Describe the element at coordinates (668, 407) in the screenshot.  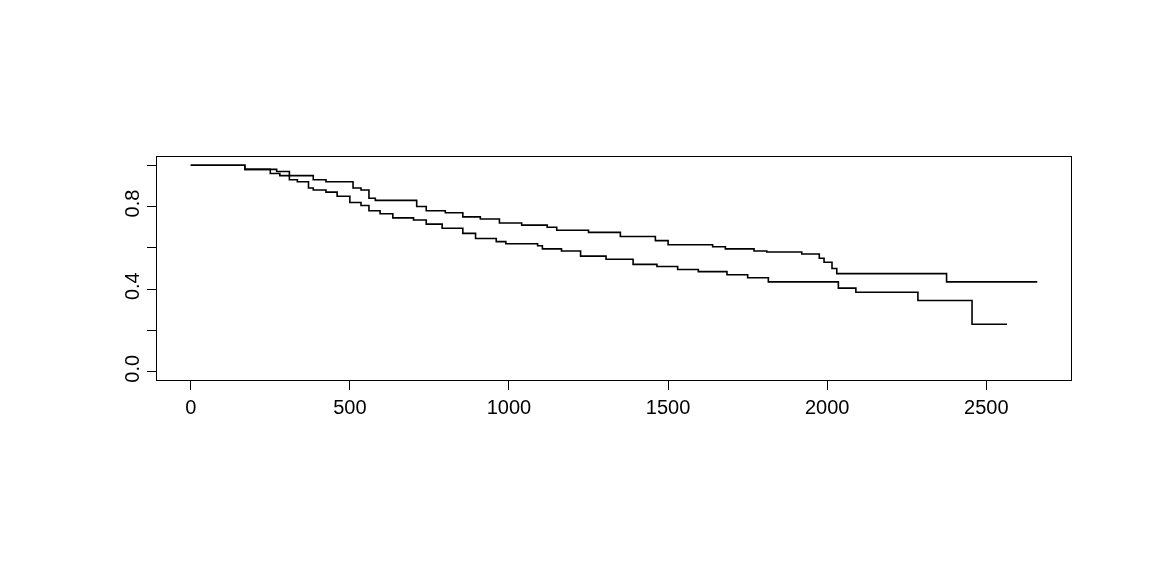
I see `x-tick-label: 1500` at that location.